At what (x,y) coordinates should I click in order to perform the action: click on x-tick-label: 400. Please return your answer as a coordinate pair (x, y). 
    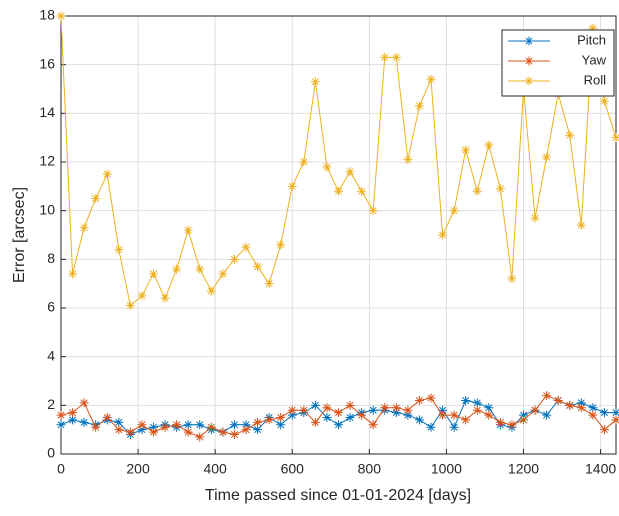
    Looking at the image, I should click on (215, 469).